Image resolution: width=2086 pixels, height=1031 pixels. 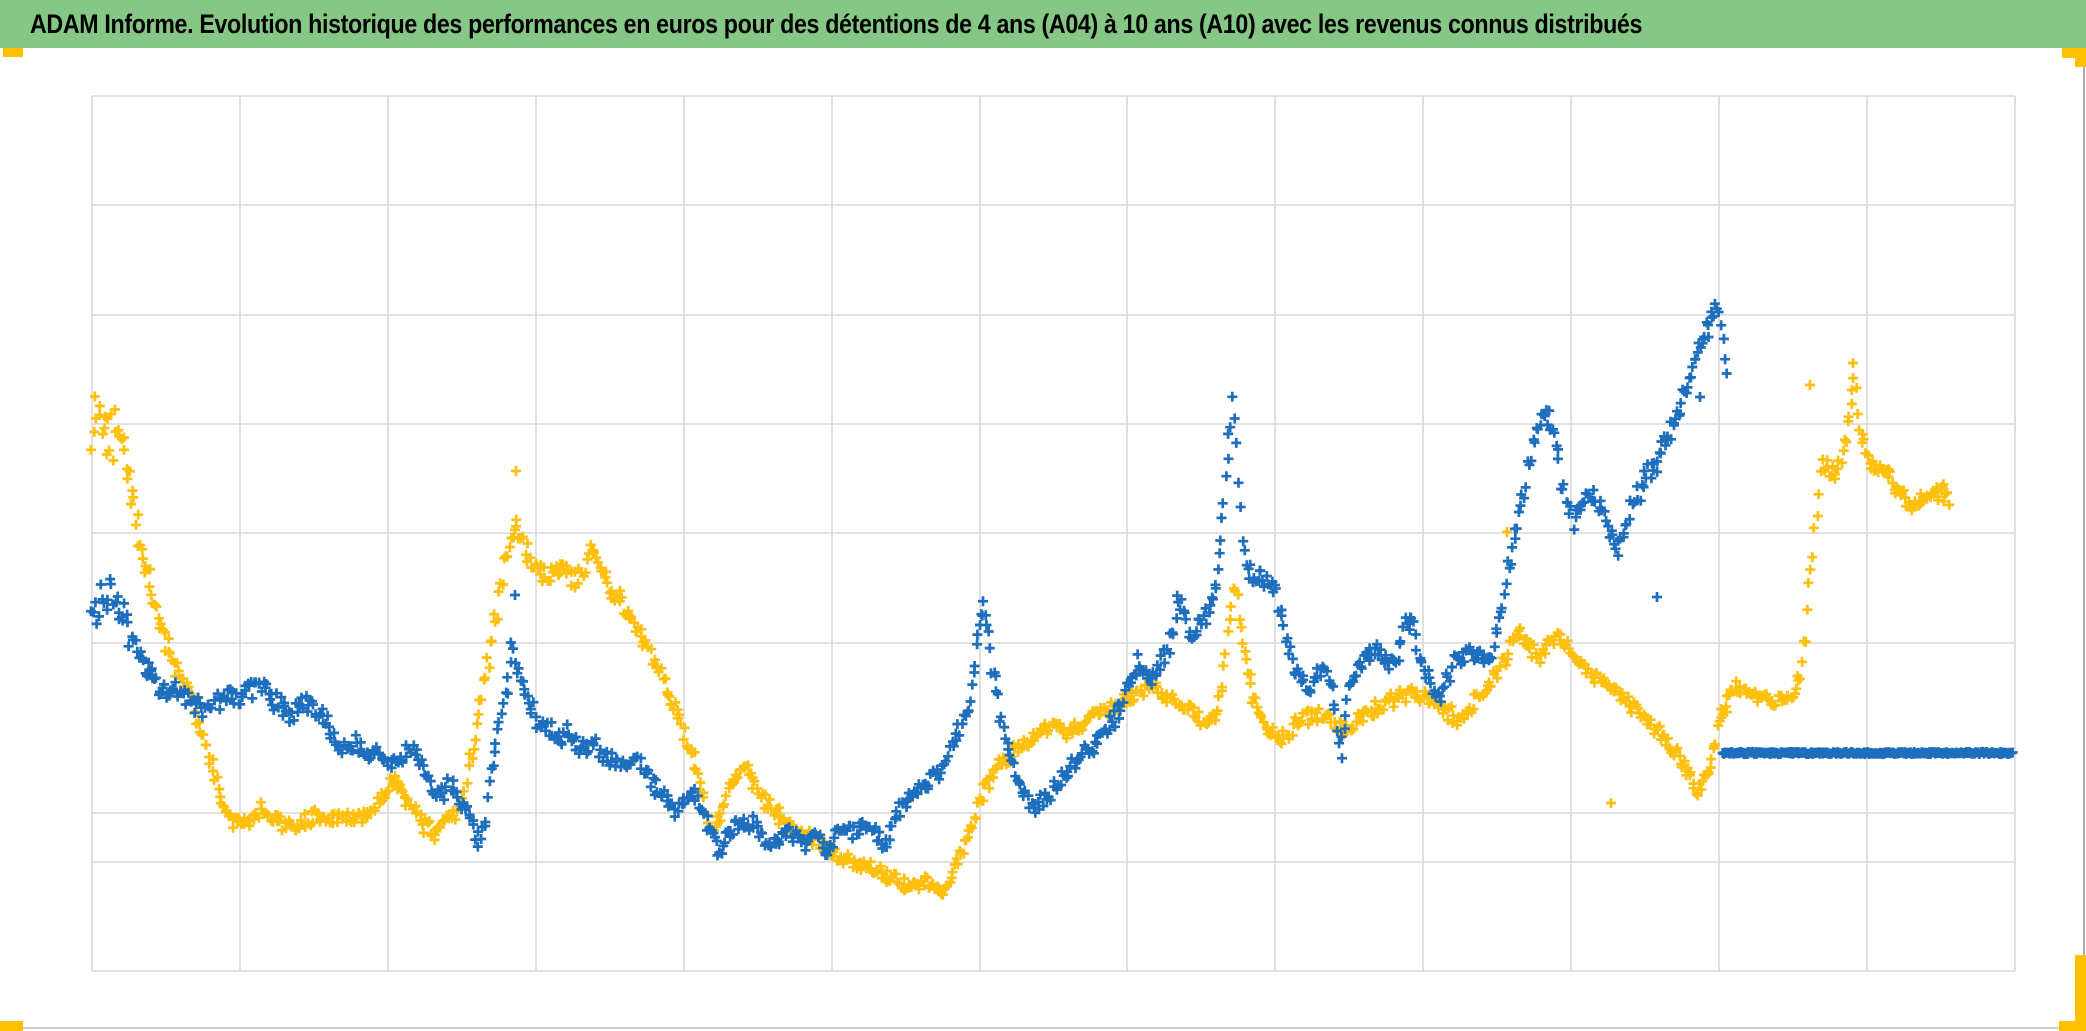 I want to click on bottom-rule-line, so click(x=1043, y=1028).